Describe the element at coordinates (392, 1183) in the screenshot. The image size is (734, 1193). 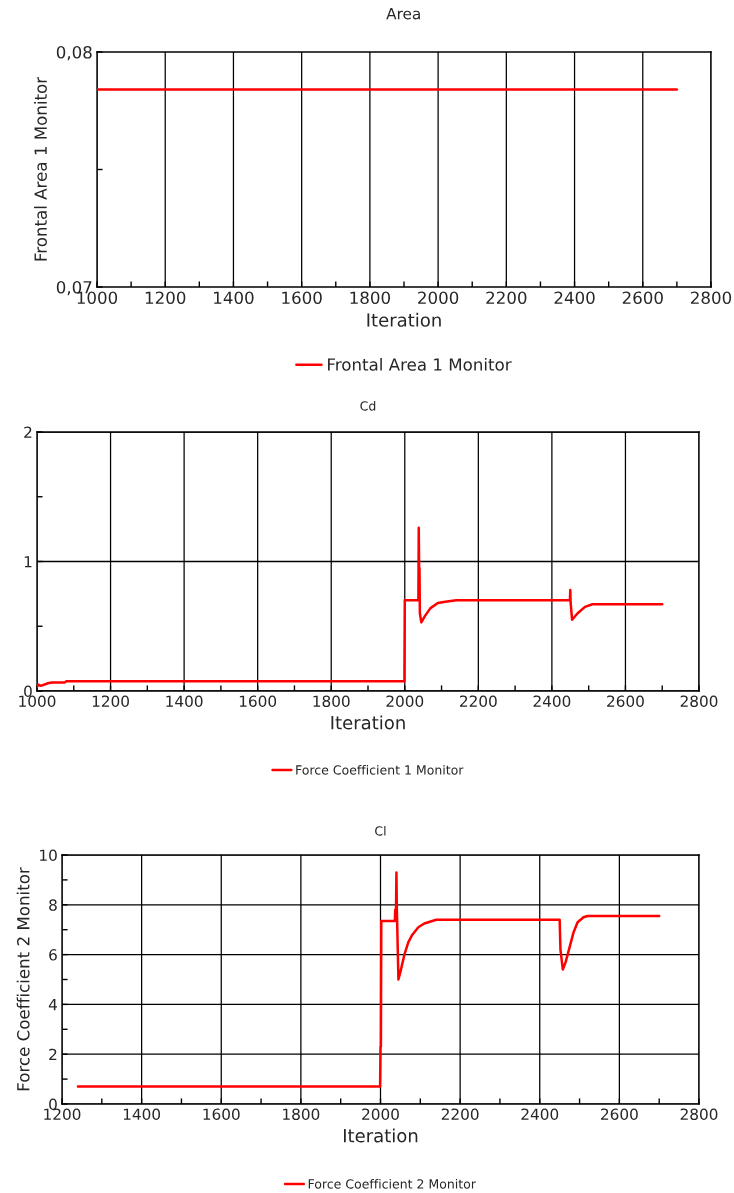
I see `legend-label: Force Coefficient 2 Monitor` at that location.